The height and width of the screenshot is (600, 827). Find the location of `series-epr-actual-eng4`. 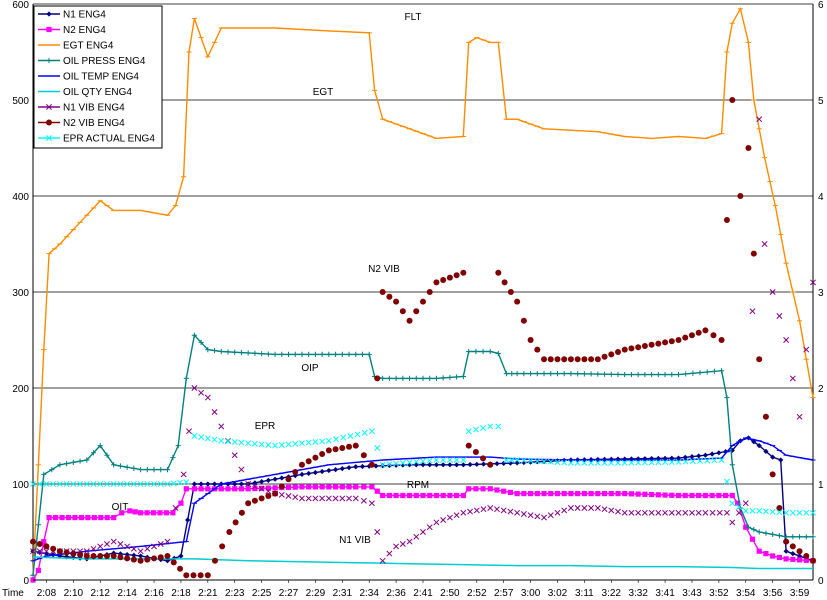

series-epr-actual-eng4 is located at coordinates (423, 469).